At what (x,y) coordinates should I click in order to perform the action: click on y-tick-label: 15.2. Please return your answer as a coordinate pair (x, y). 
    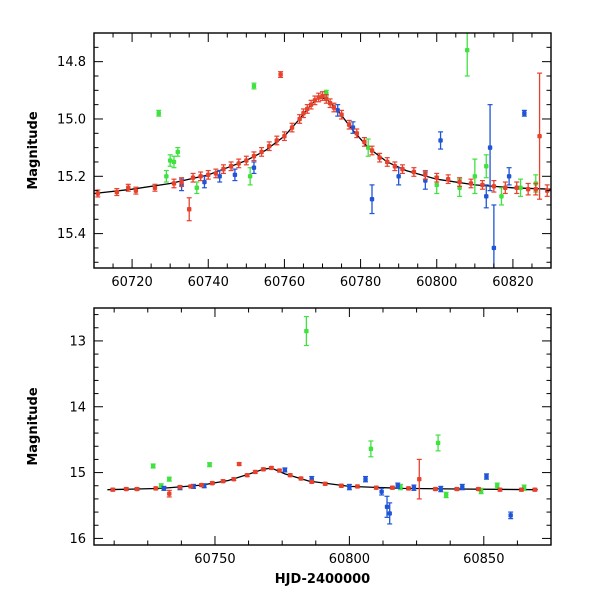
    Looking at the image, I should click on (71, 177).